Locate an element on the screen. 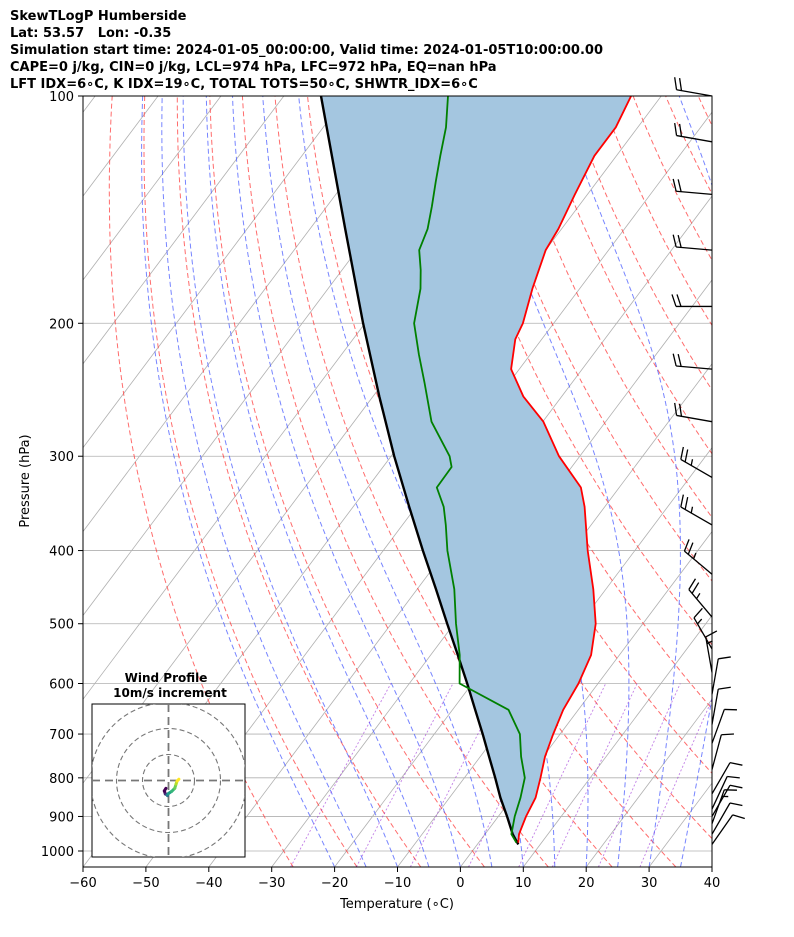 This screenshot has height=937, width=794. x-tick-label: 20 is located at coordinates (586, 883).